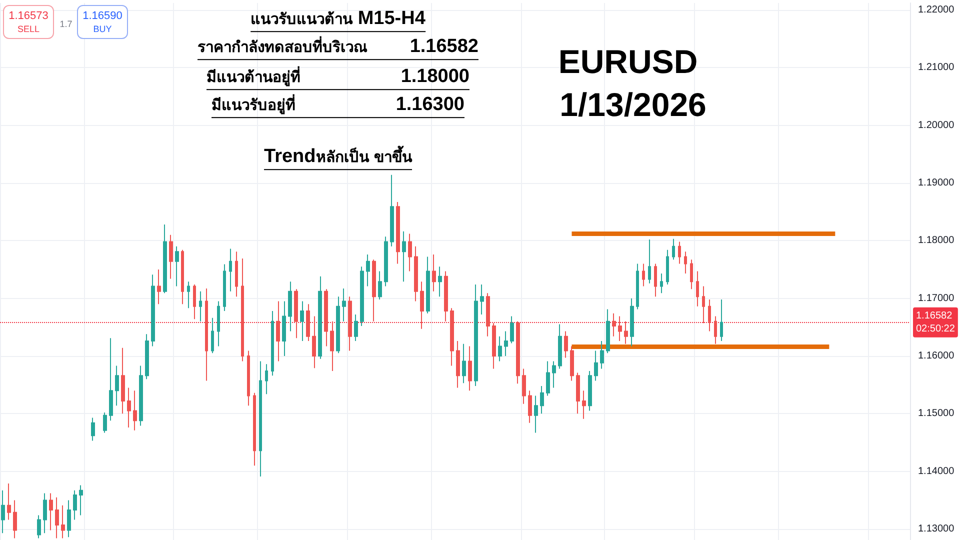  Describe the element at coordinates (936, 322) in the screenshot. I see `ref-line-label: 1.16582 02:50:22` at that location.